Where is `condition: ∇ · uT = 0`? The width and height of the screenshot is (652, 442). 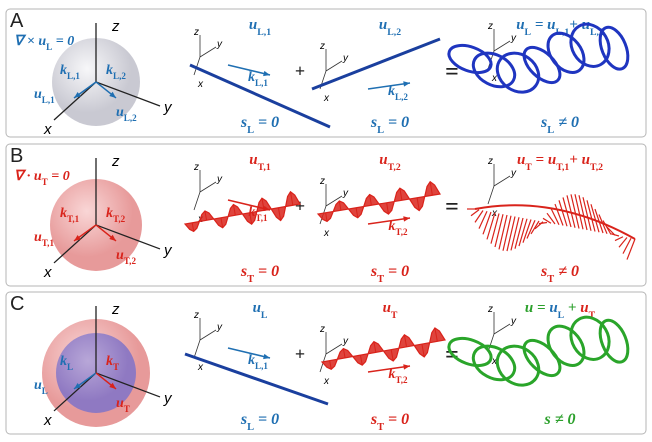
condition: ∇ · uT = 0 is located at coordinates (42, 178).